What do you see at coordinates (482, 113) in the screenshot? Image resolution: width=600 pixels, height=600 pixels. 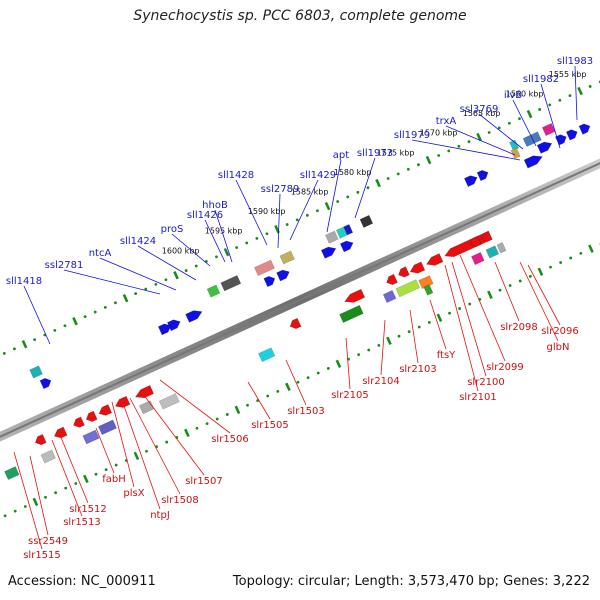 I see `kbp-label: 1565 kbp` at bounding box center [482, 113].